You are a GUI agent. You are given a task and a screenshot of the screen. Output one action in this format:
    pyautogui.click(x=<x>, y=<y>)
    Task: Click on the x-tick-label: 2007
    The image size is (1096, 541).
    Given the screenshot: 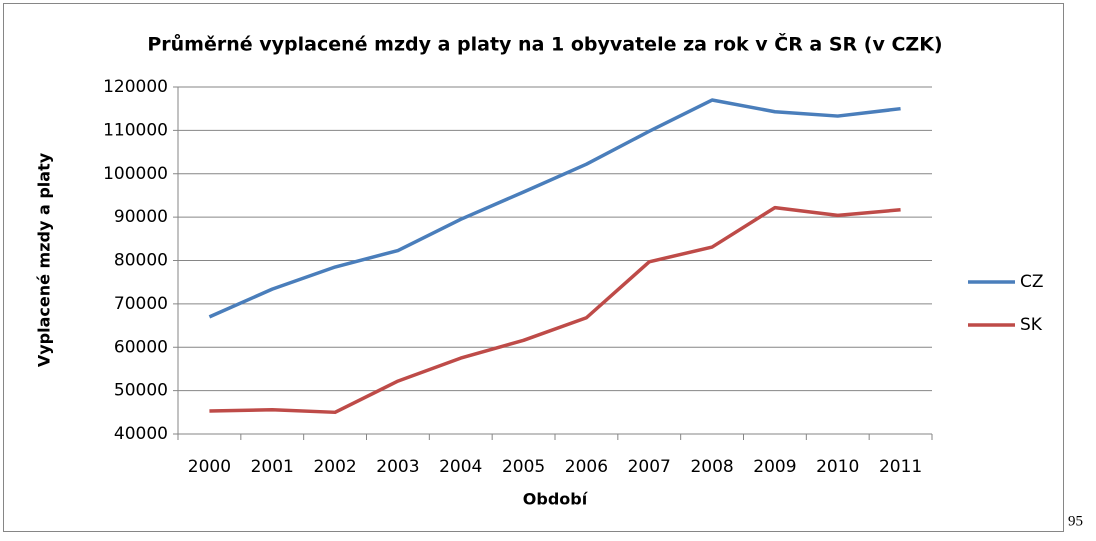 What is the action you would take?
    pyautogui.click(x=649, y=467)
    